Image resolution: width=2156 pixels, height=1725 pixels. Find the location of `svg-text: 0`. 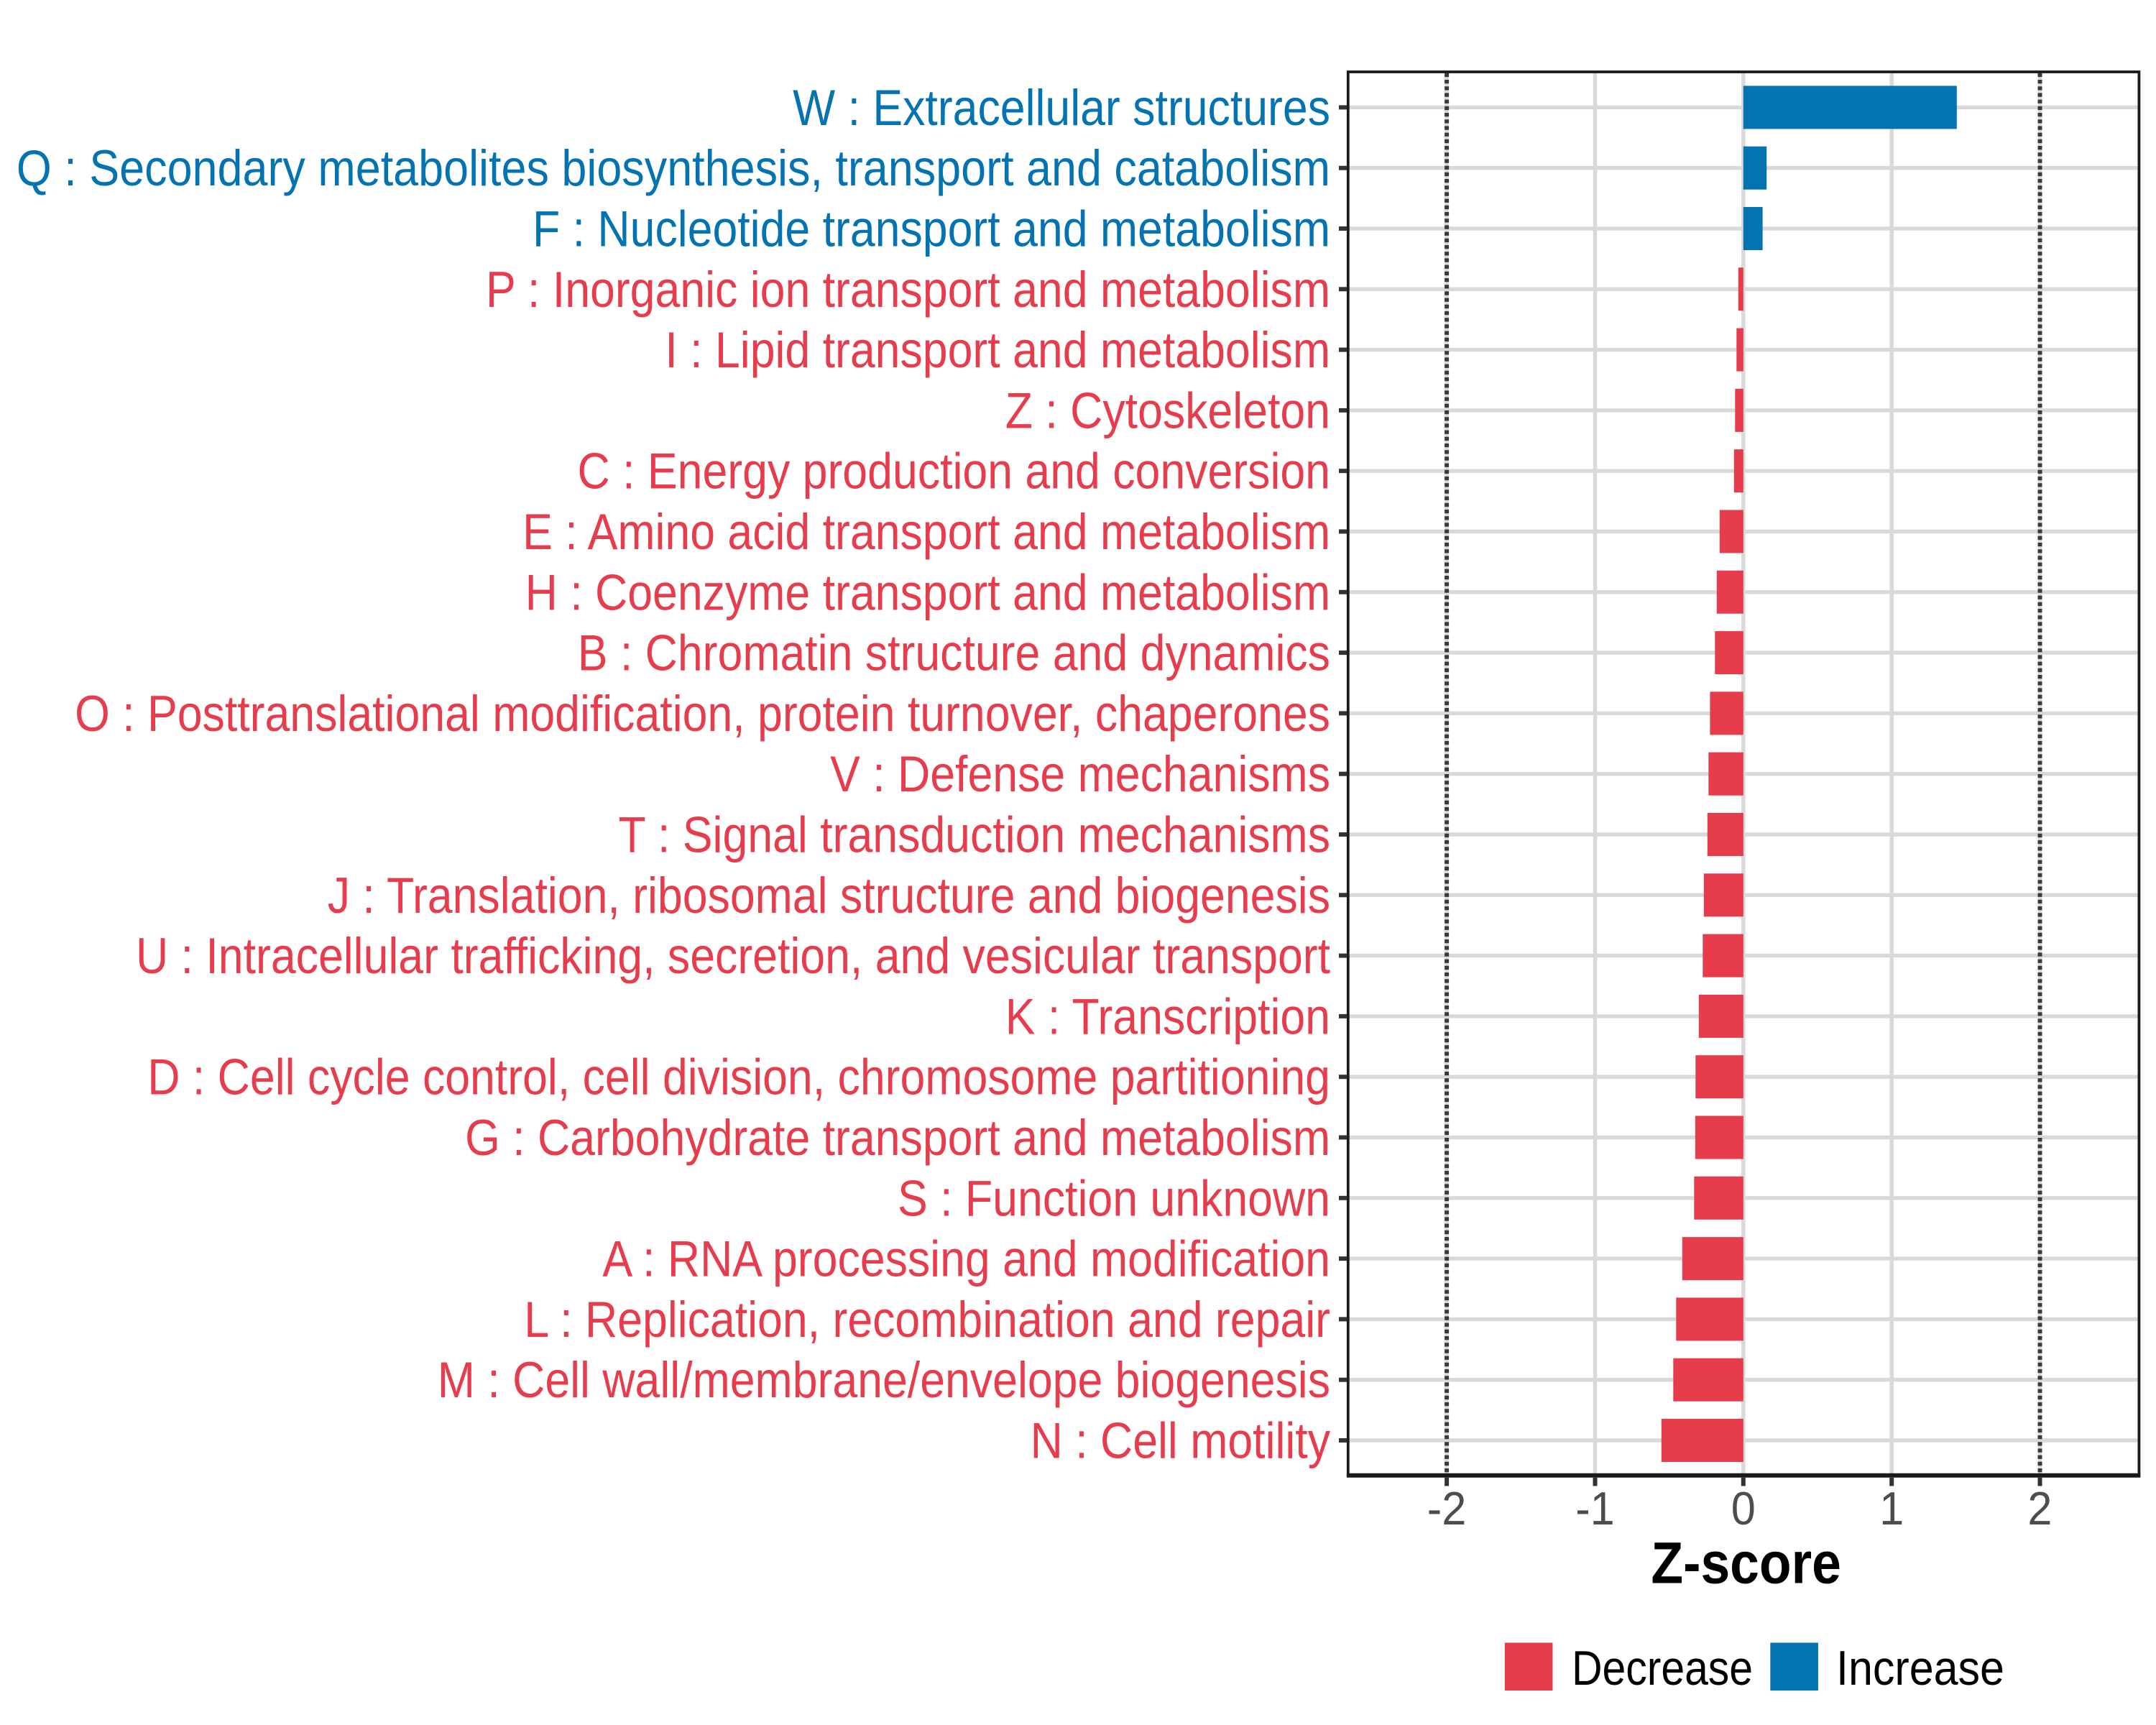

svg-text: 0 is located at coordinates (1744, 1508).